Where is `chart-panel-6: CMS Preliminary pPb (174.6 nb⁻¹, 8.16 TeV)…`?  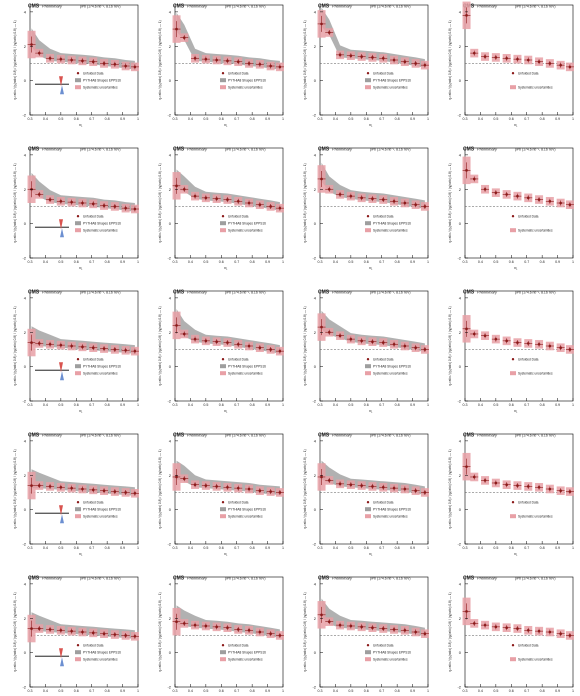
chart-panel-6: CMS Preliminary pPb (174.6 nb⁻¹, 8.16 TeV)… is located at coordinates (366, 209).